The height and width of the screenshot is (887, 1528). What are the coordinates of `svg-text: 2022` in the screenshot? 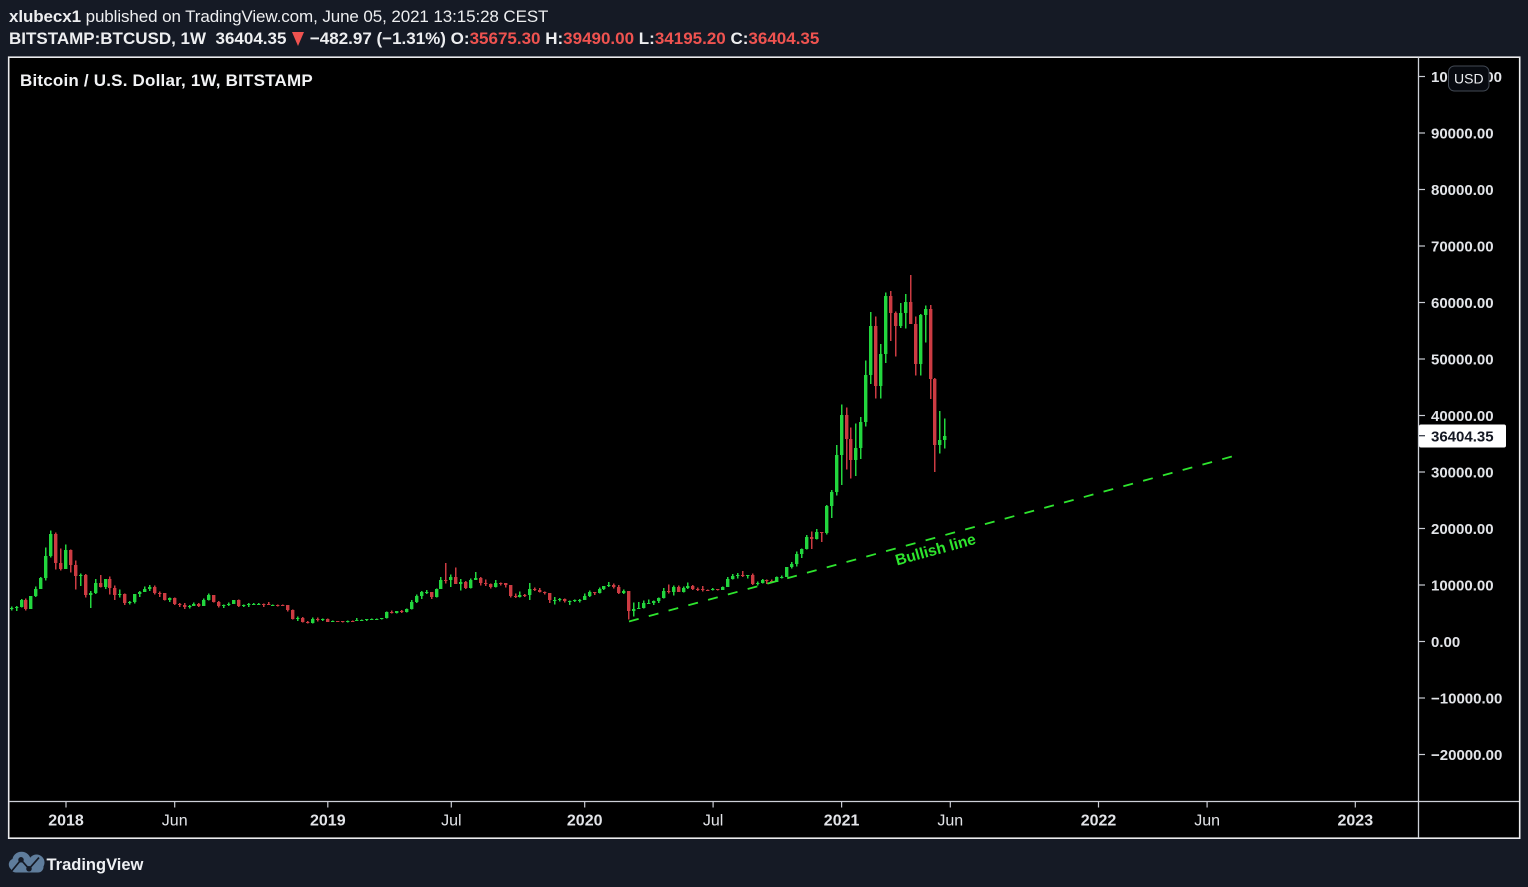 It's located at (1099, 821).